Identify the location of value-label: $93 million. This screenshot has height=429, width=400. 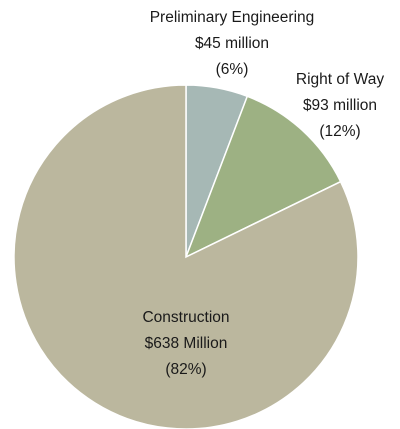
(340, 105).